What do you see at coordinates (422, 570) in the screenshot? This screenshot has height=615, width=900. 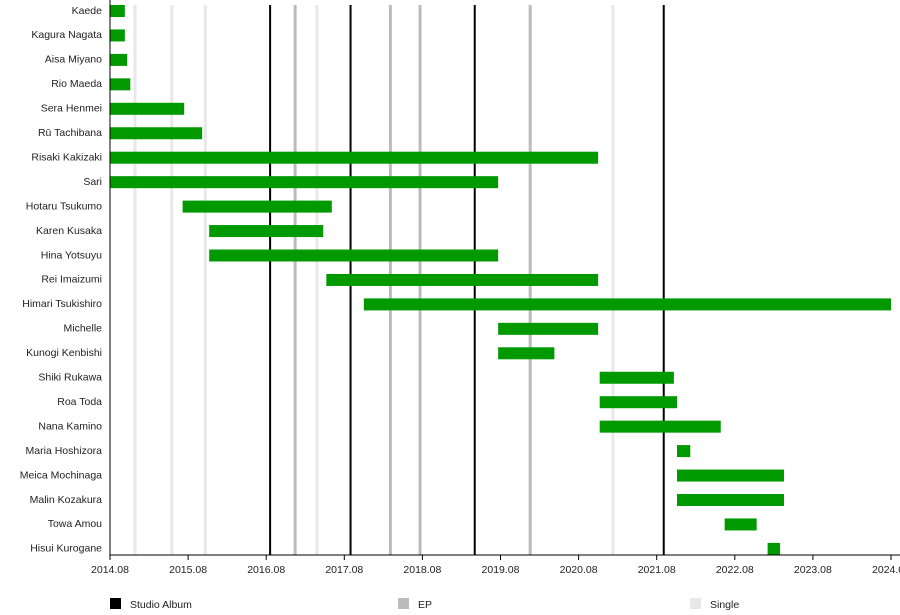 I see `x-tick-label: 2018.08` at bounding box center [422, 570].